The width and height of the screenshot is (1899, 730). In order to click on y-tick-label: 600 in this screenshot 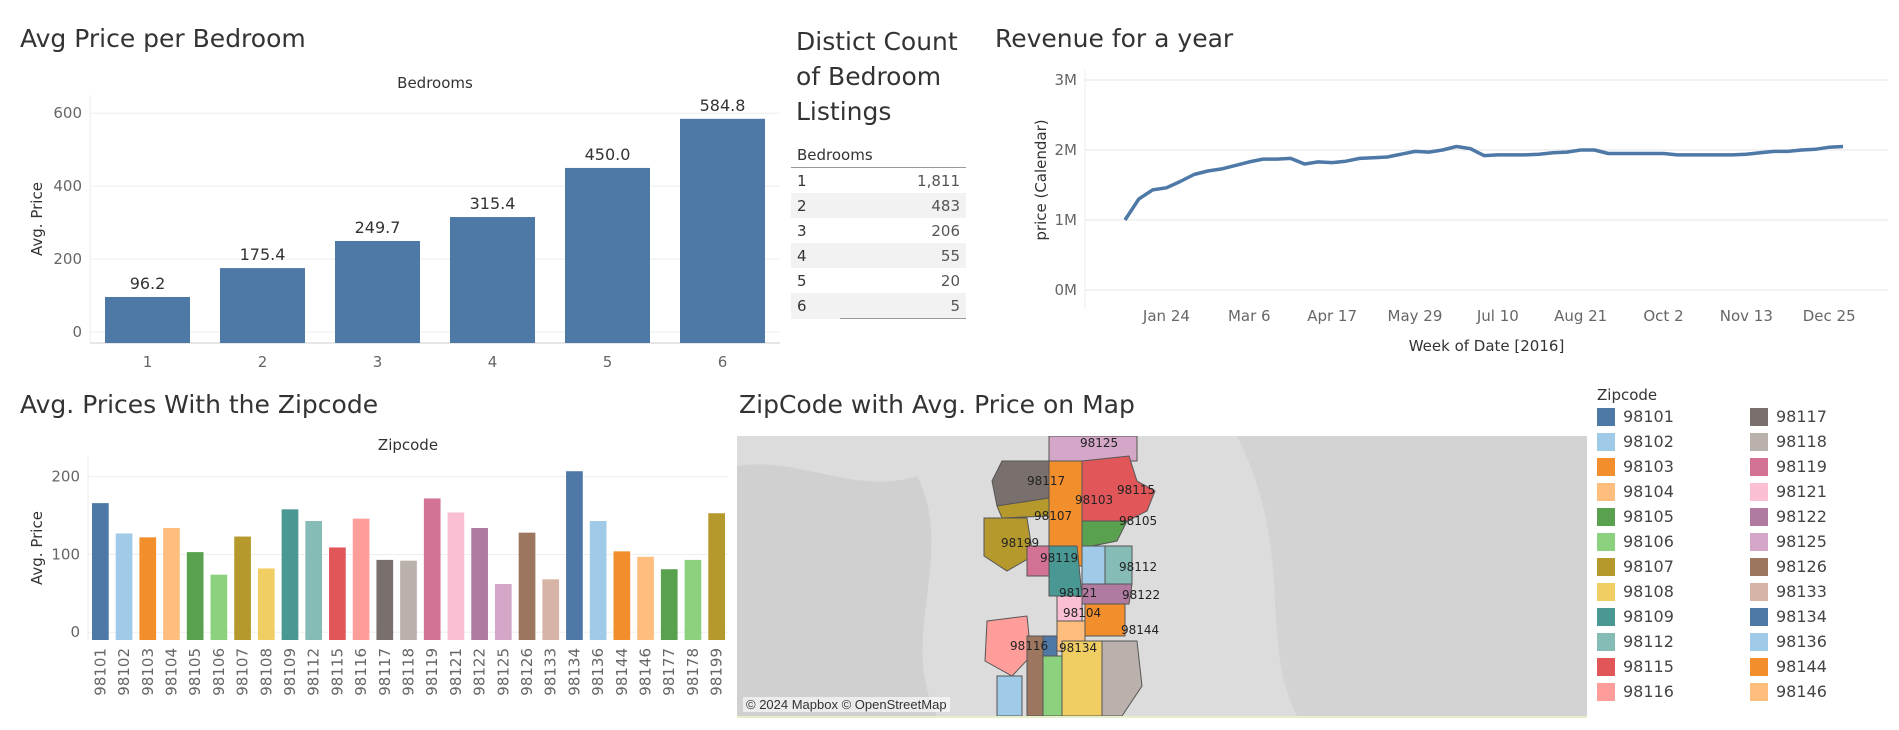, I will do `click(67, 113)`.